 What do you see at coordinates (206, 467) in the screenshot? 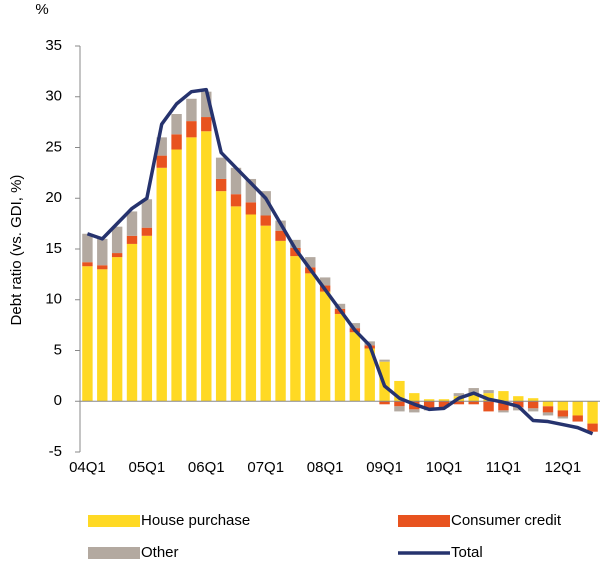
I see `x-tick-label: 06Q1` at bounding box center [206, 467].